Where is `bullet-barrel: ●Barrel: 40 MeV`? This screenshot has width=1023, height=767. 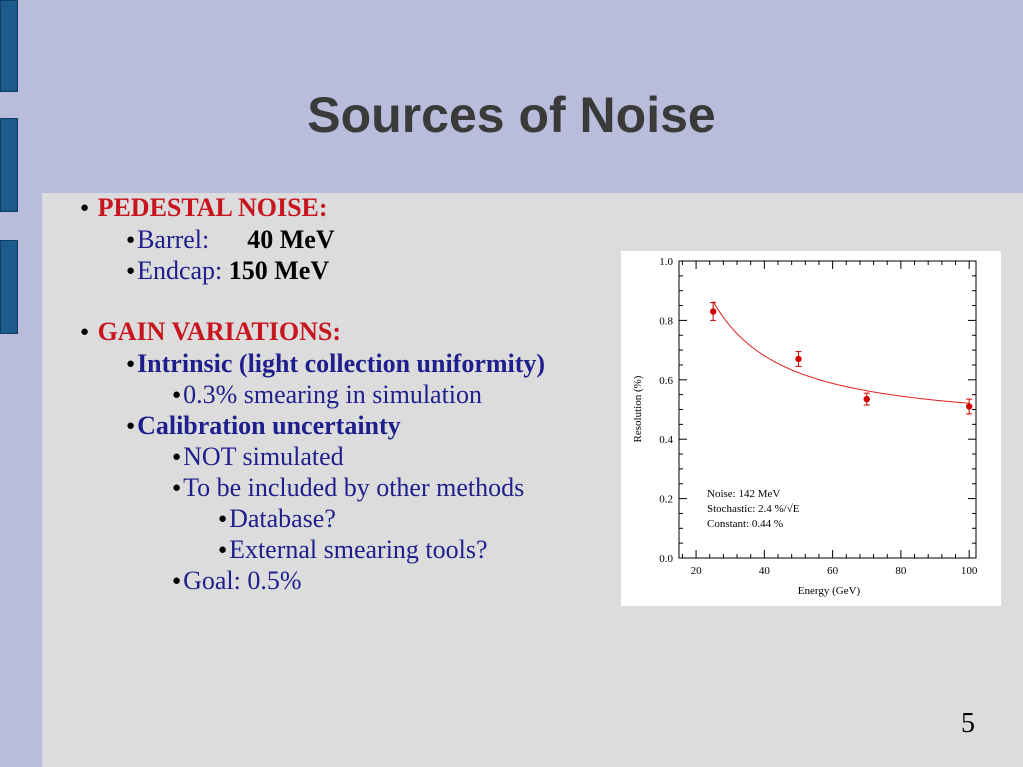 bullet-barrel: ●Barrel: 40 MeV is located at coordinates (230, 239).